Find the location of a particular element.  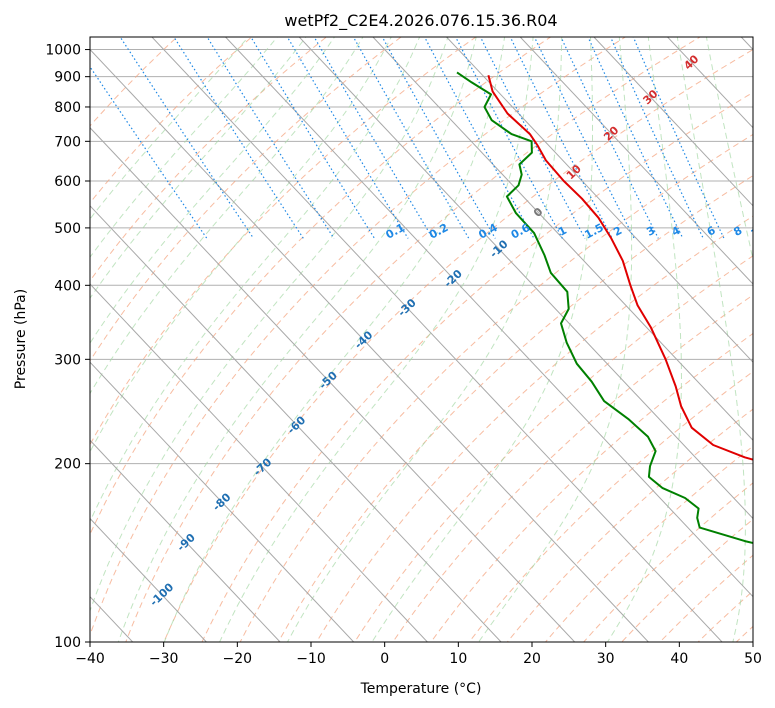

x-tick-label: −20 is located at coordinates (238, 659).